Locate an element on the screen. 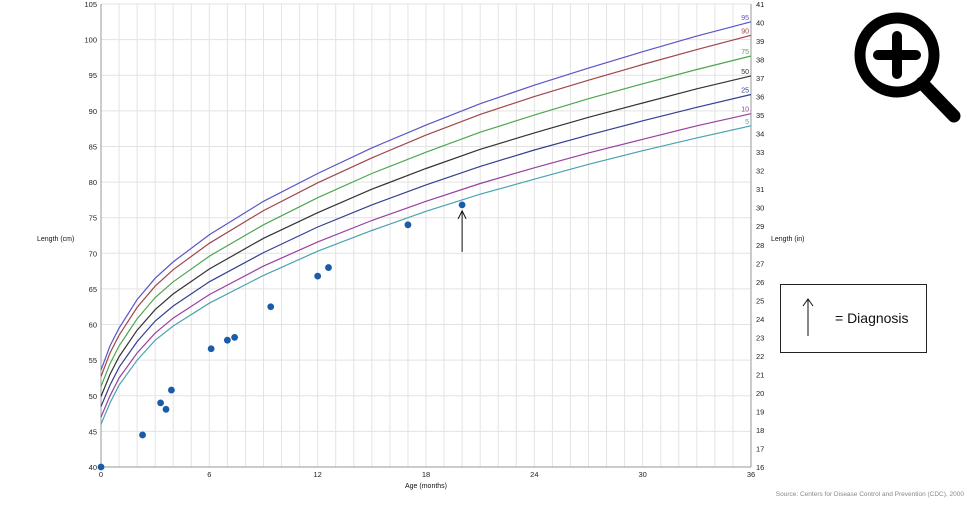  y-tick-label: 95 is located at coordinates (93, 75).